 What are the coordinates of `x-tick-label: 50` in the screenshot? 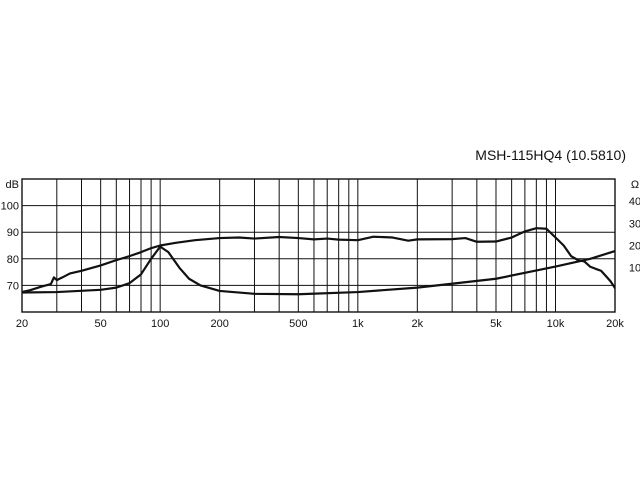 It's located at (101, 324).